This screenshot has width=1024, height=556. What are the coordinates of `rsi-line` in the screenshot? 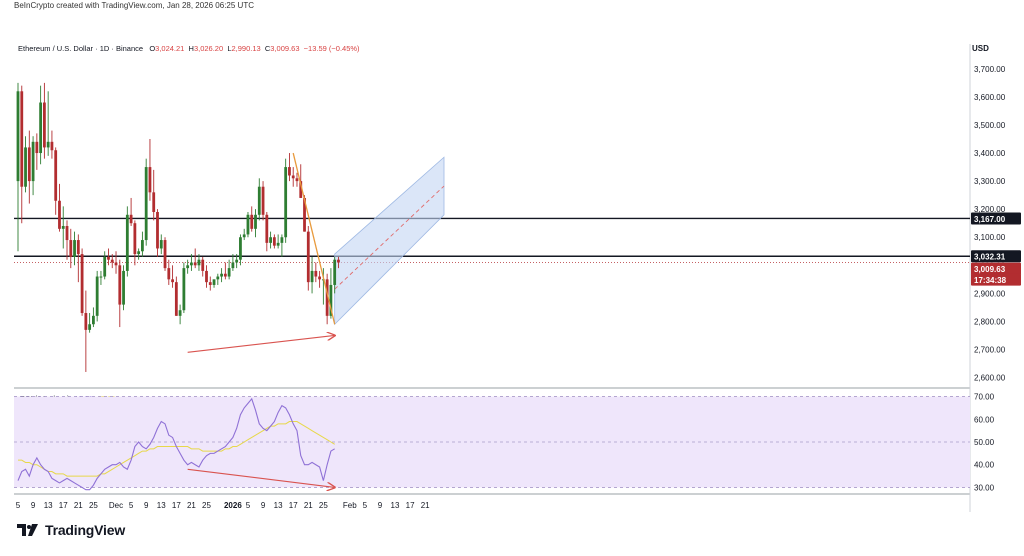 It's located at (176, 444).